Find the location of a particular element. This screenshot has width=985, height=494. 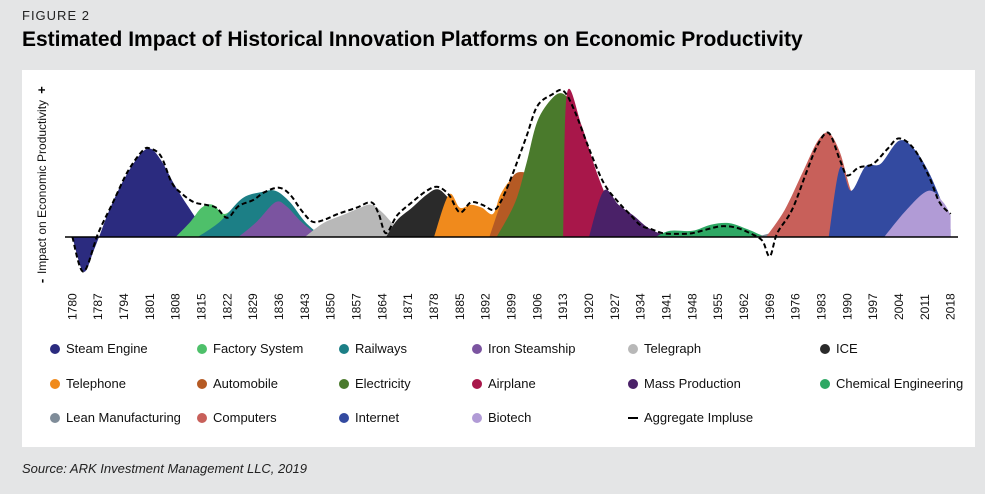

x-tick-label: 1822 is located at coordinates (227, 306).